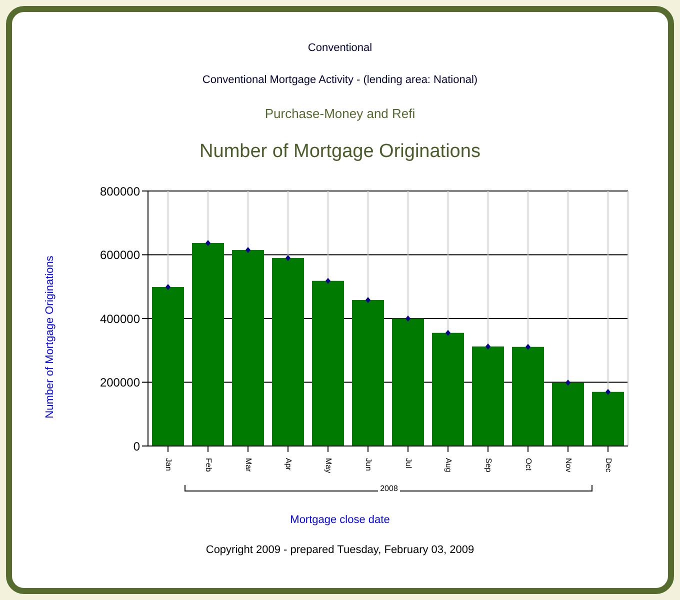 The image size is (680, 600). I want to click on x-tick-label: Oct, so click(528, 465).